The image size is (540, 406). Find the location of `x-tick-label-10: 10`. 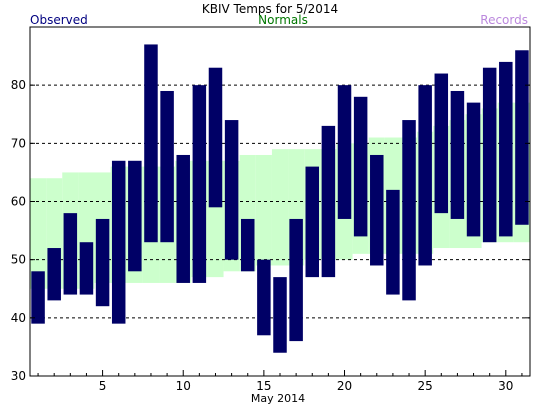

x-tick-label-10: 10 is located at coordinates (183, 386).